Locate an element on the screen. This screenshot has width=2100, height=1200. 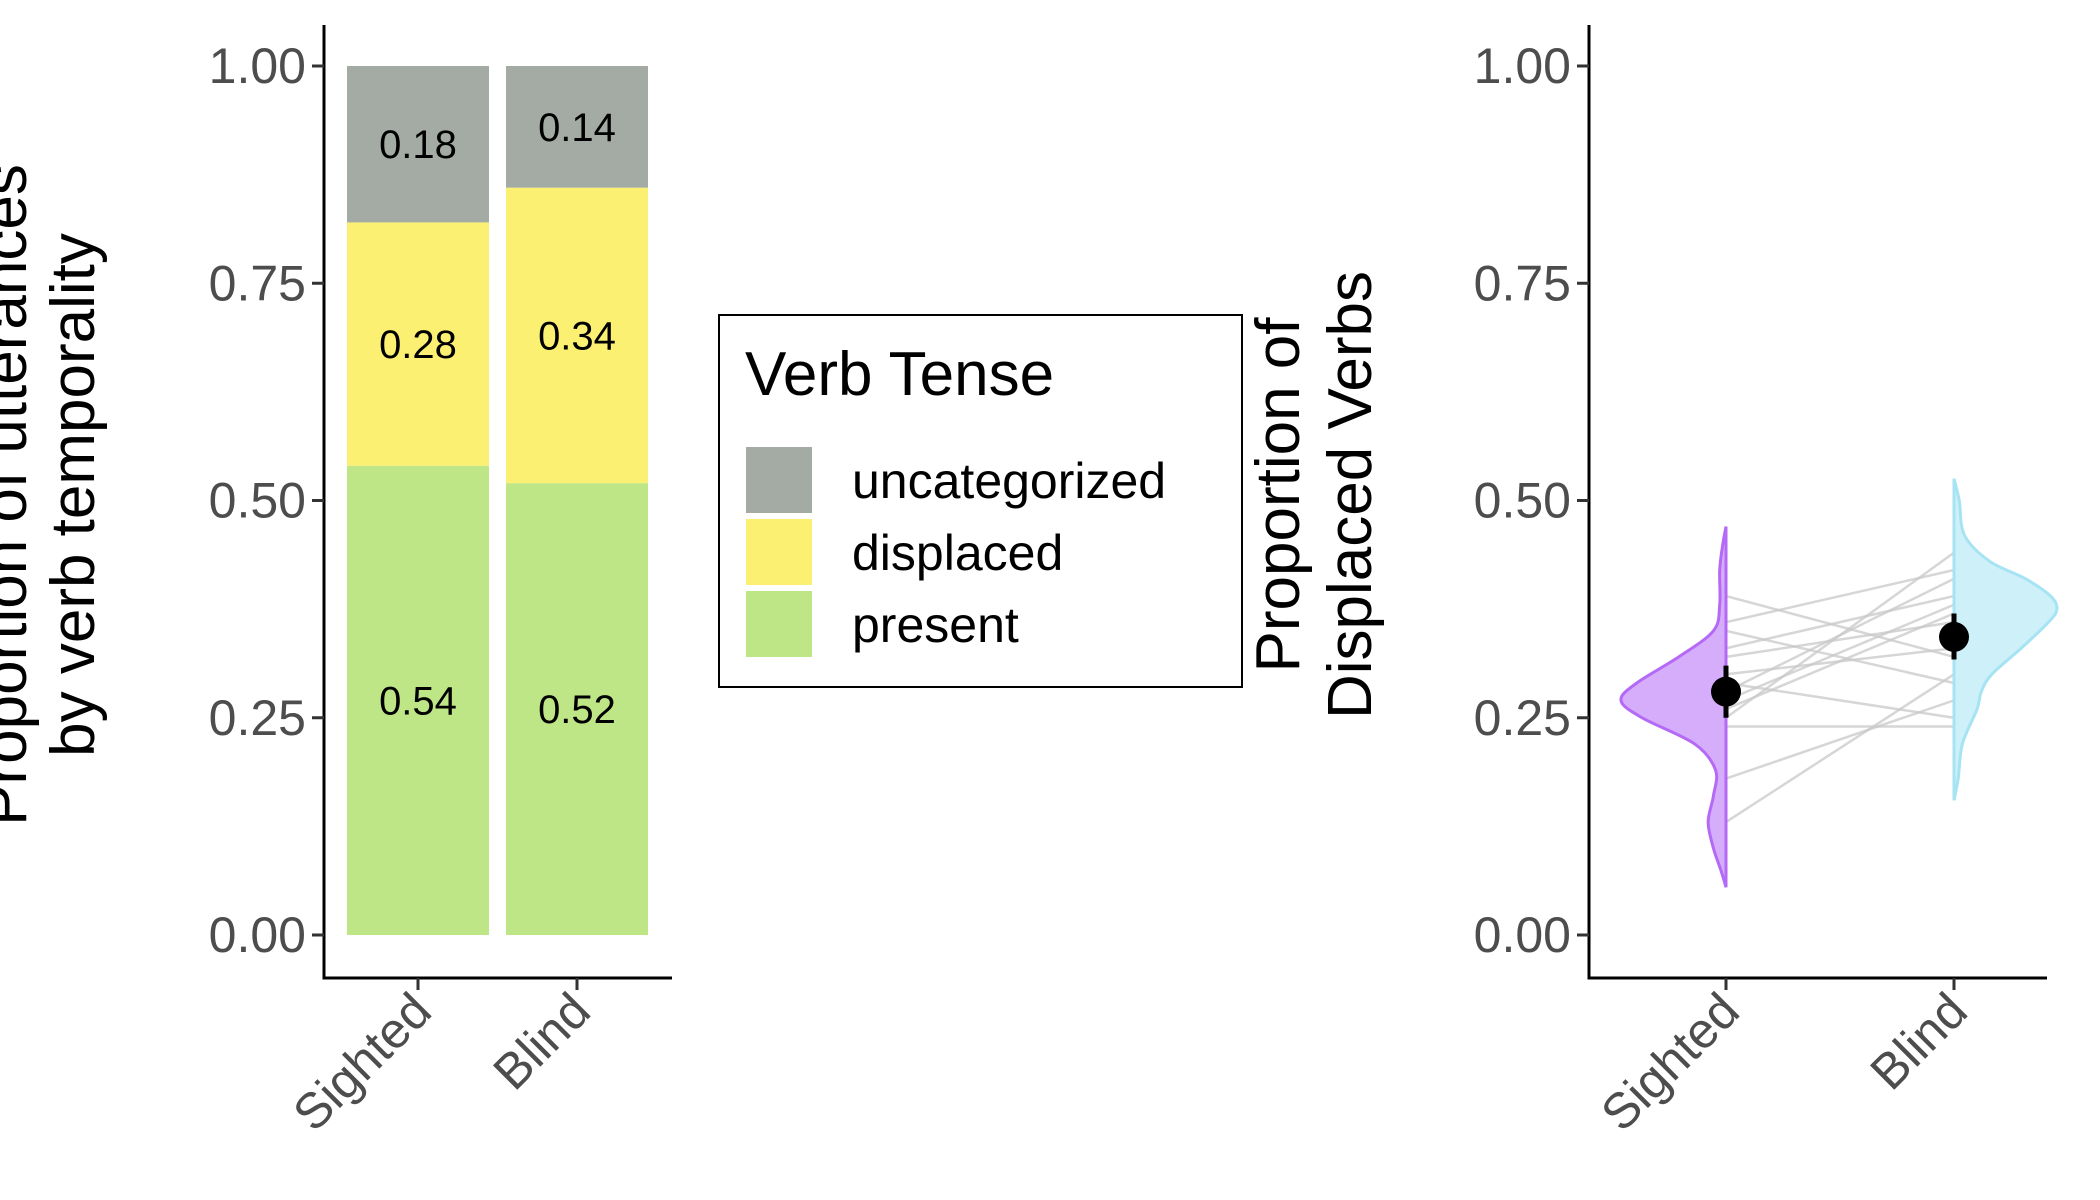
legend-label-displaced: displaced is located at coordinates (957, 553).